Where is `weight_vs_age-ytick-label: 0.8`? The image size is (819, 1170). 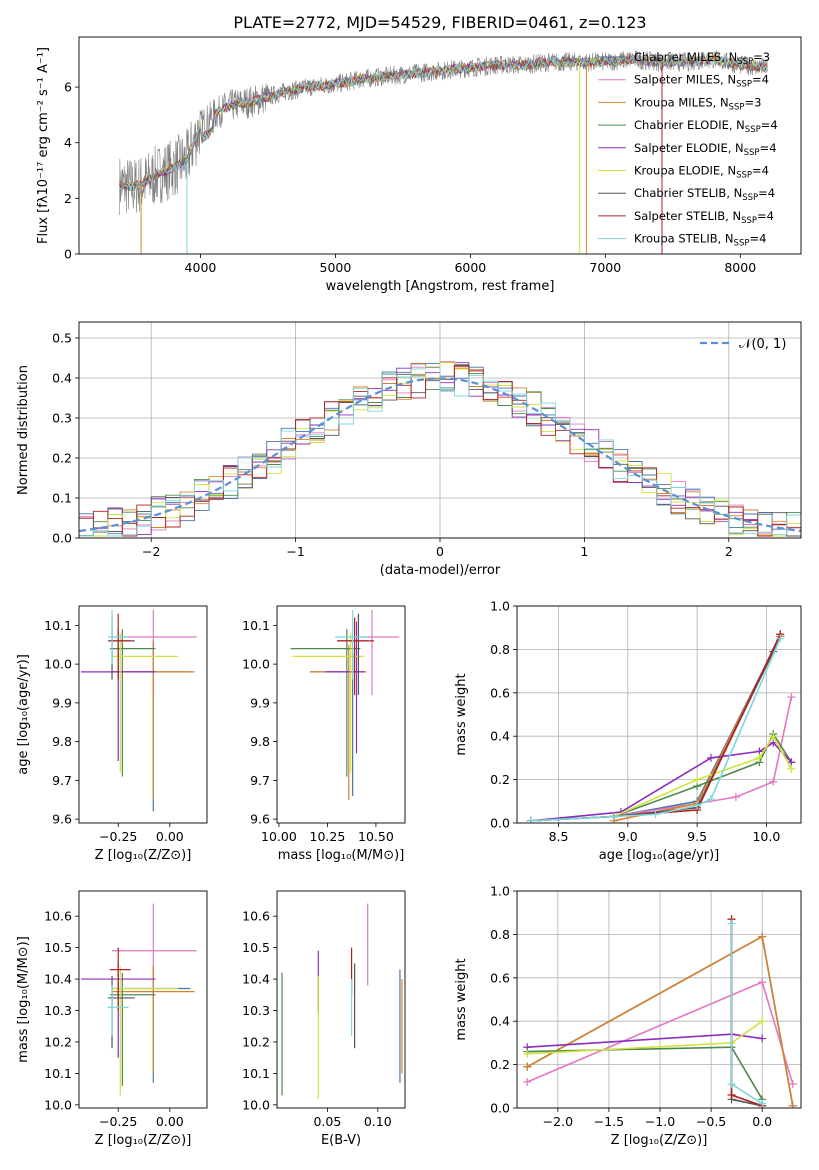
weight_vs_age-ytick-label: 0.8 is located at coordinates (500, 649).